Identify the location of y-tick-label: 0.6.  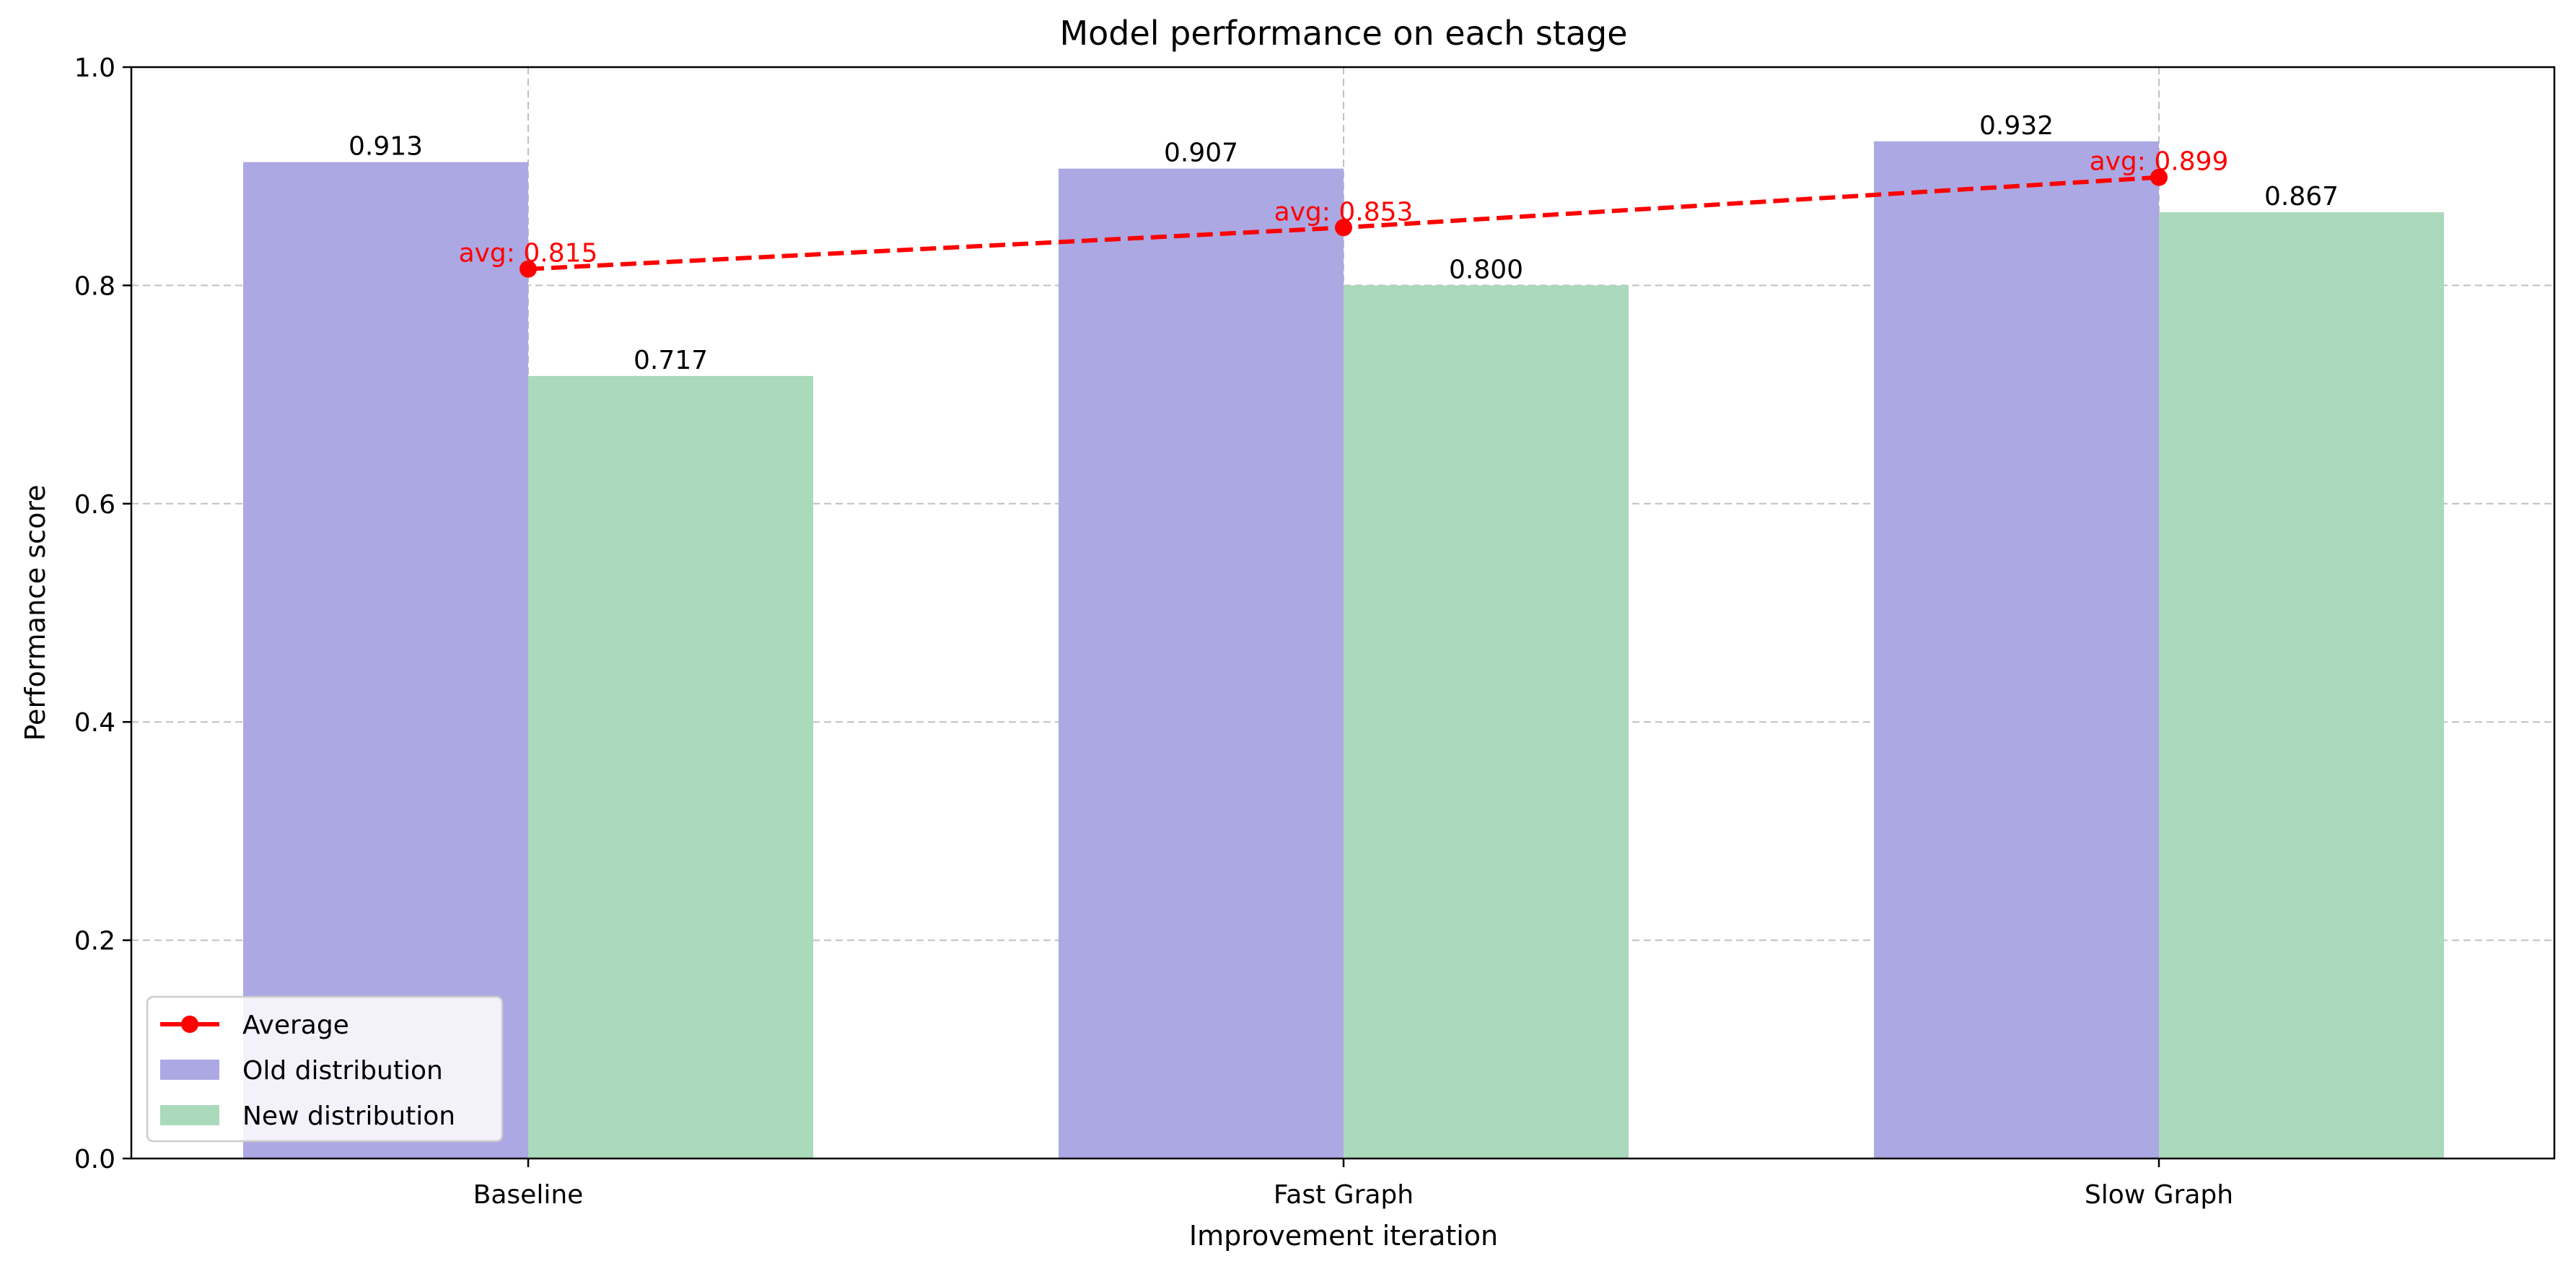
(94, 505).